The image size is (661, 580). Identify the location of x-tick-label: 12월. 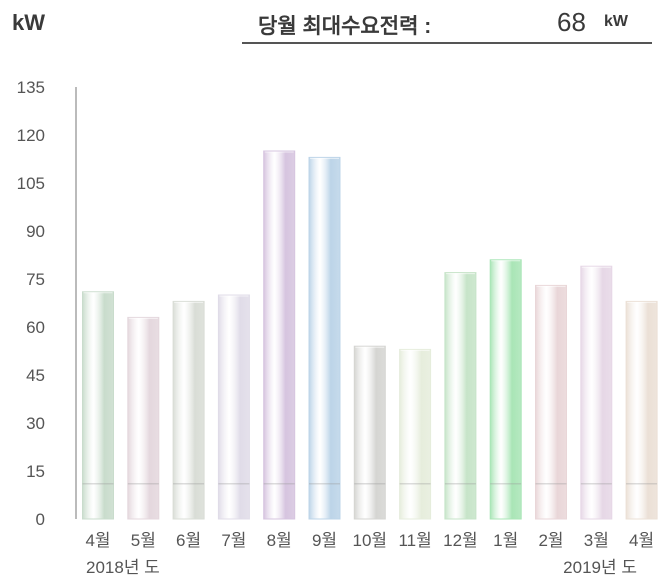
(460, 540).